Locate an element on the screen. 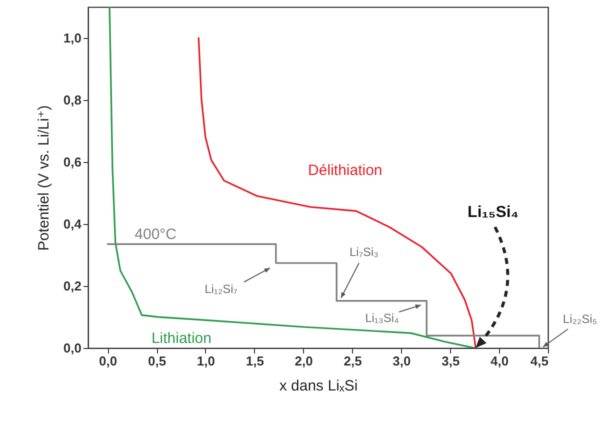  x-tick-label: 4,0 is located at coordinates (499, 361).